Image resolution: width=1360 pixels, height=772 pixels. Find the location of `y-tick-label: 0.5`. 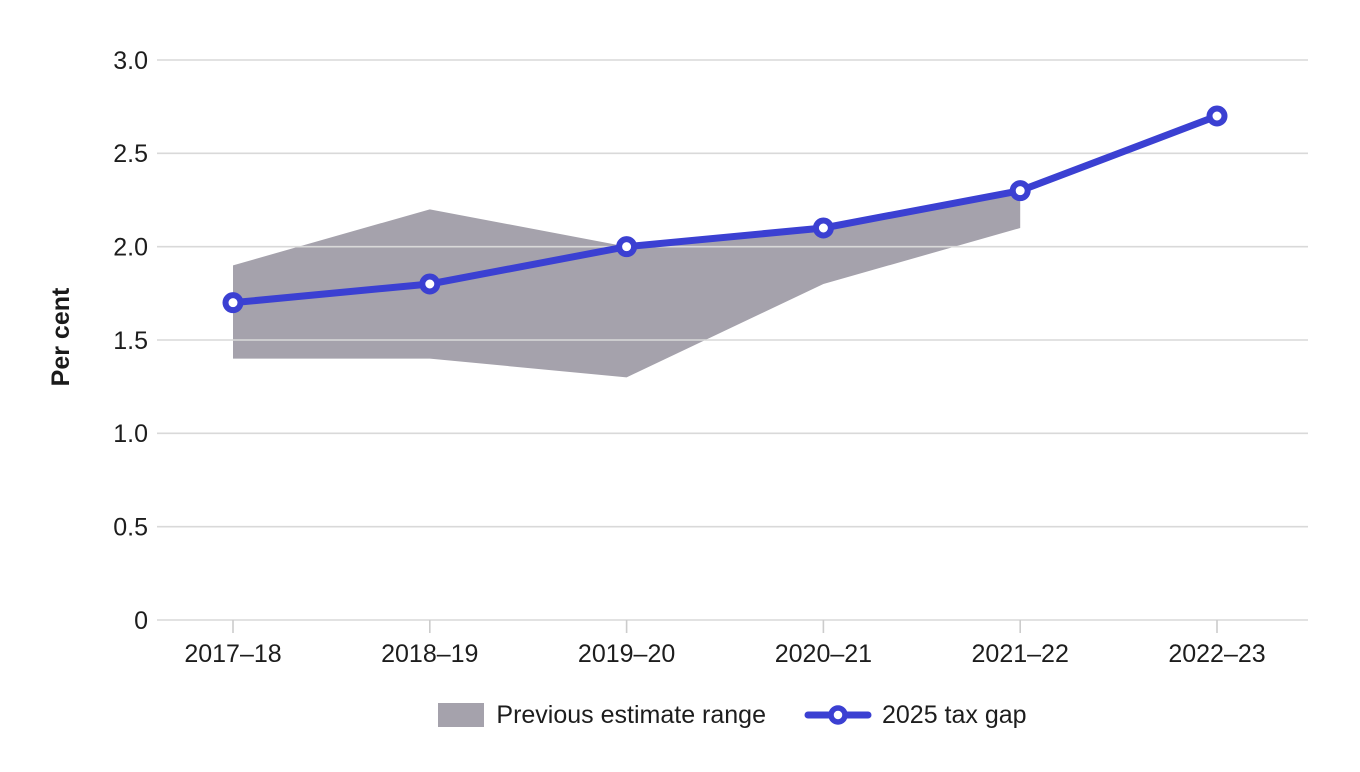

y-tick-label: 0.5 is located at coordinates (130, 527).